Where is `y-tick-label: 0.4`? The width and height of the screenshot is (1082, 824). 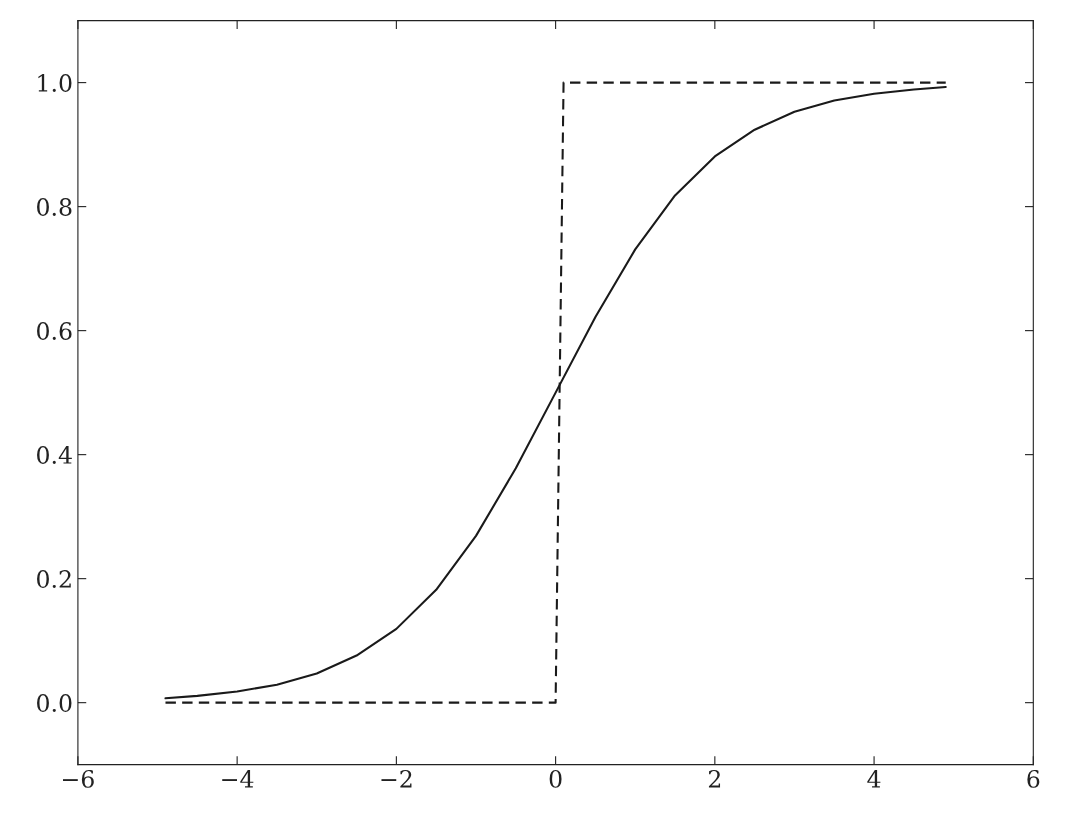 y-tick-label: 0.4 is located at coordinates (54, 455).